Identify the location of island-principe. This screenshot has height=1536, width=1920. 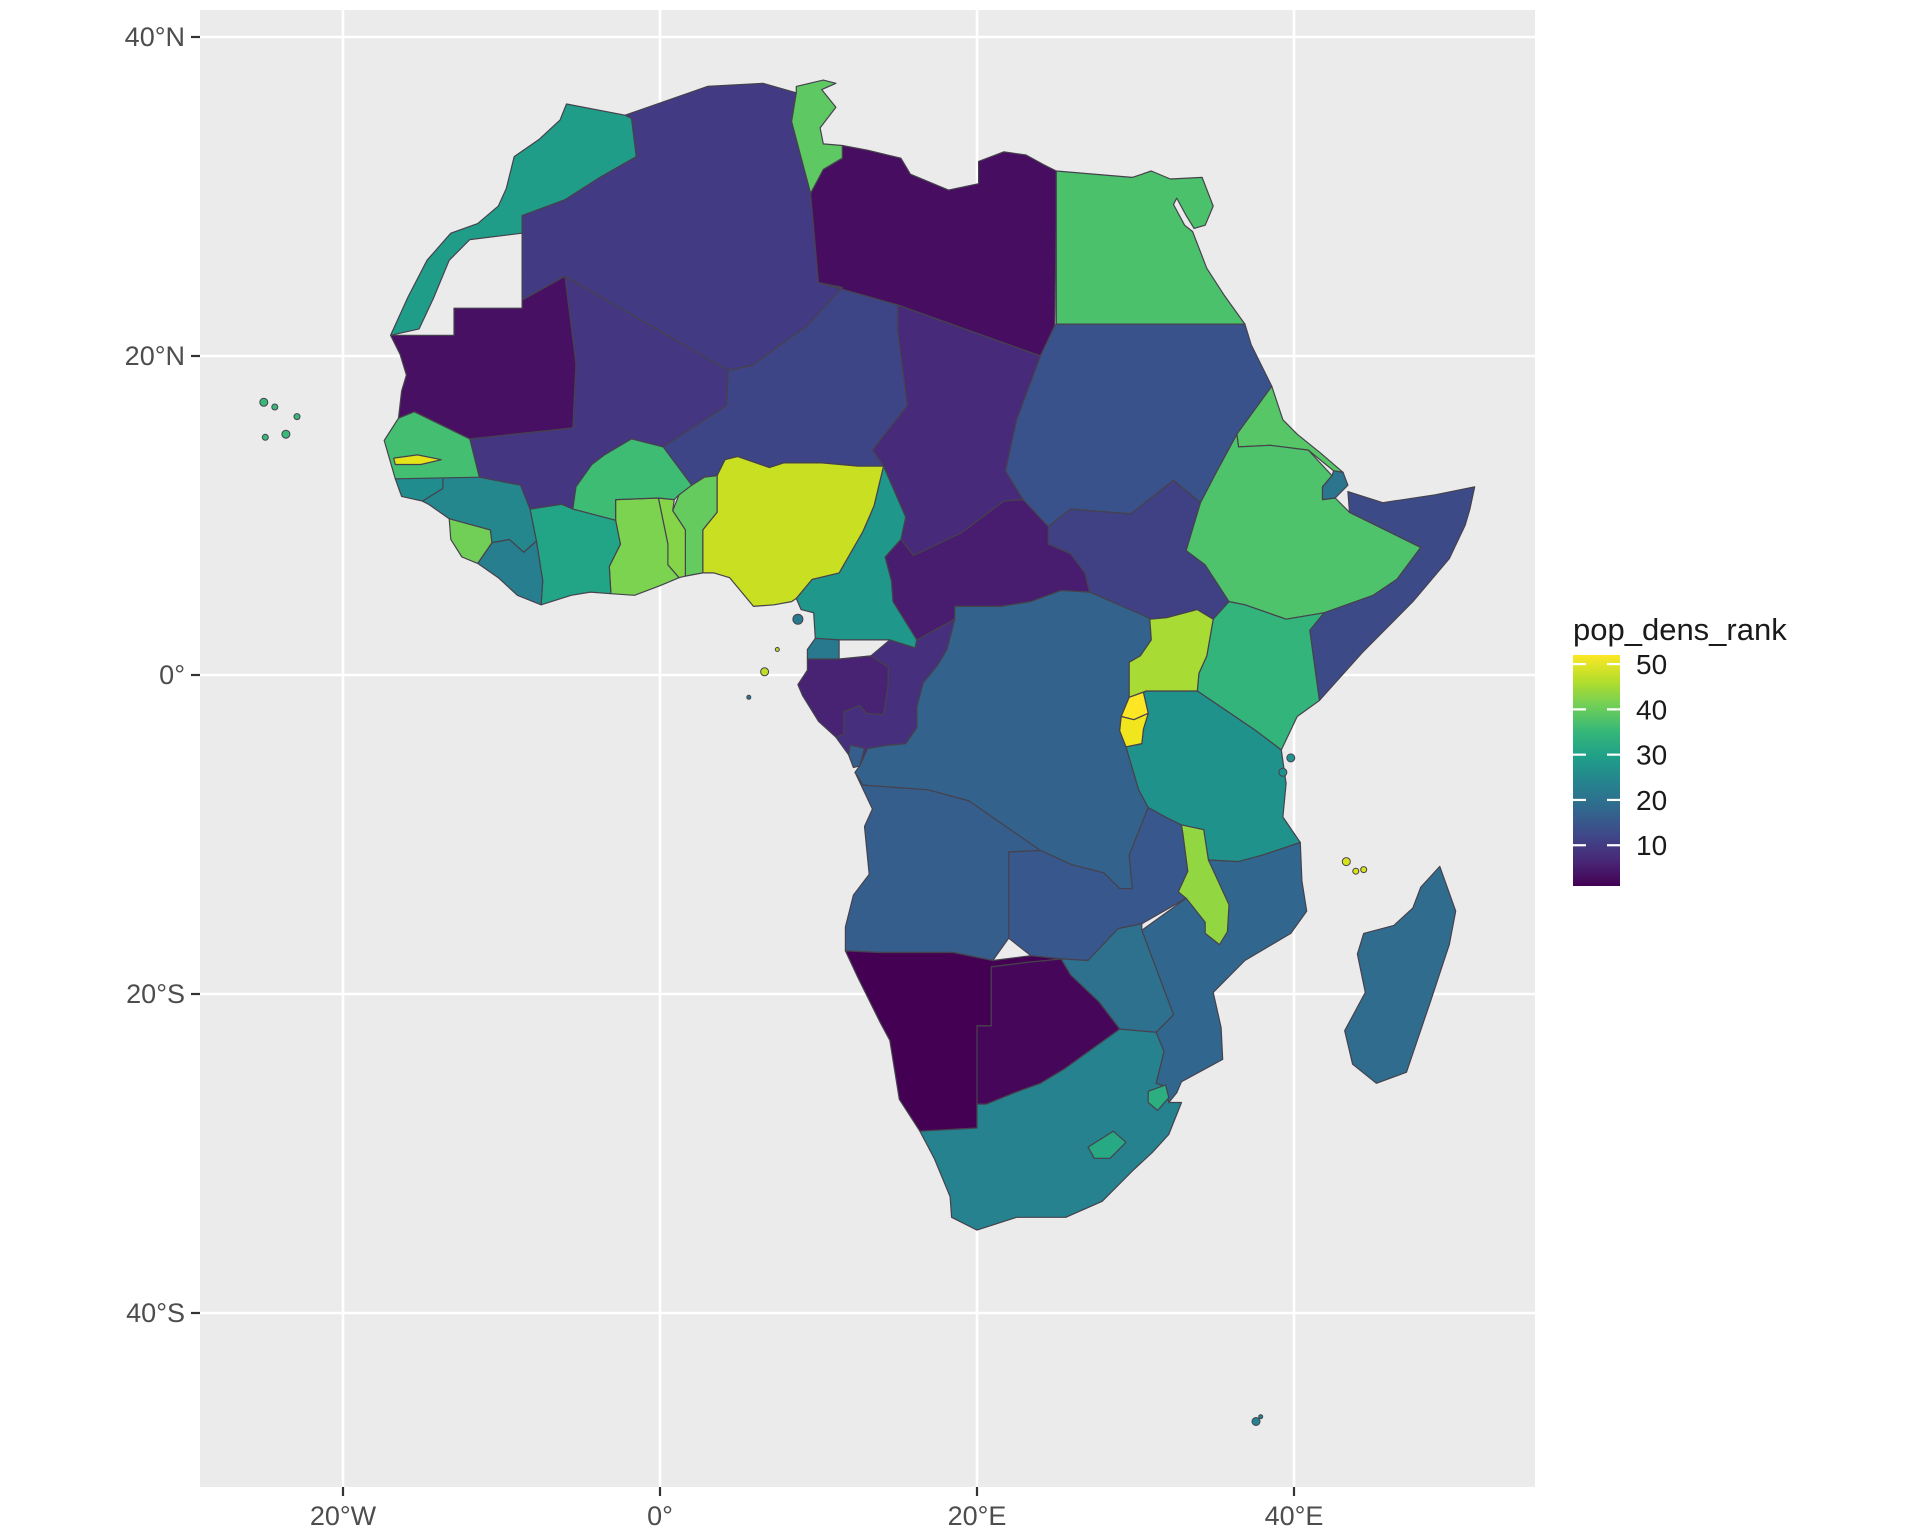
(777, 649).